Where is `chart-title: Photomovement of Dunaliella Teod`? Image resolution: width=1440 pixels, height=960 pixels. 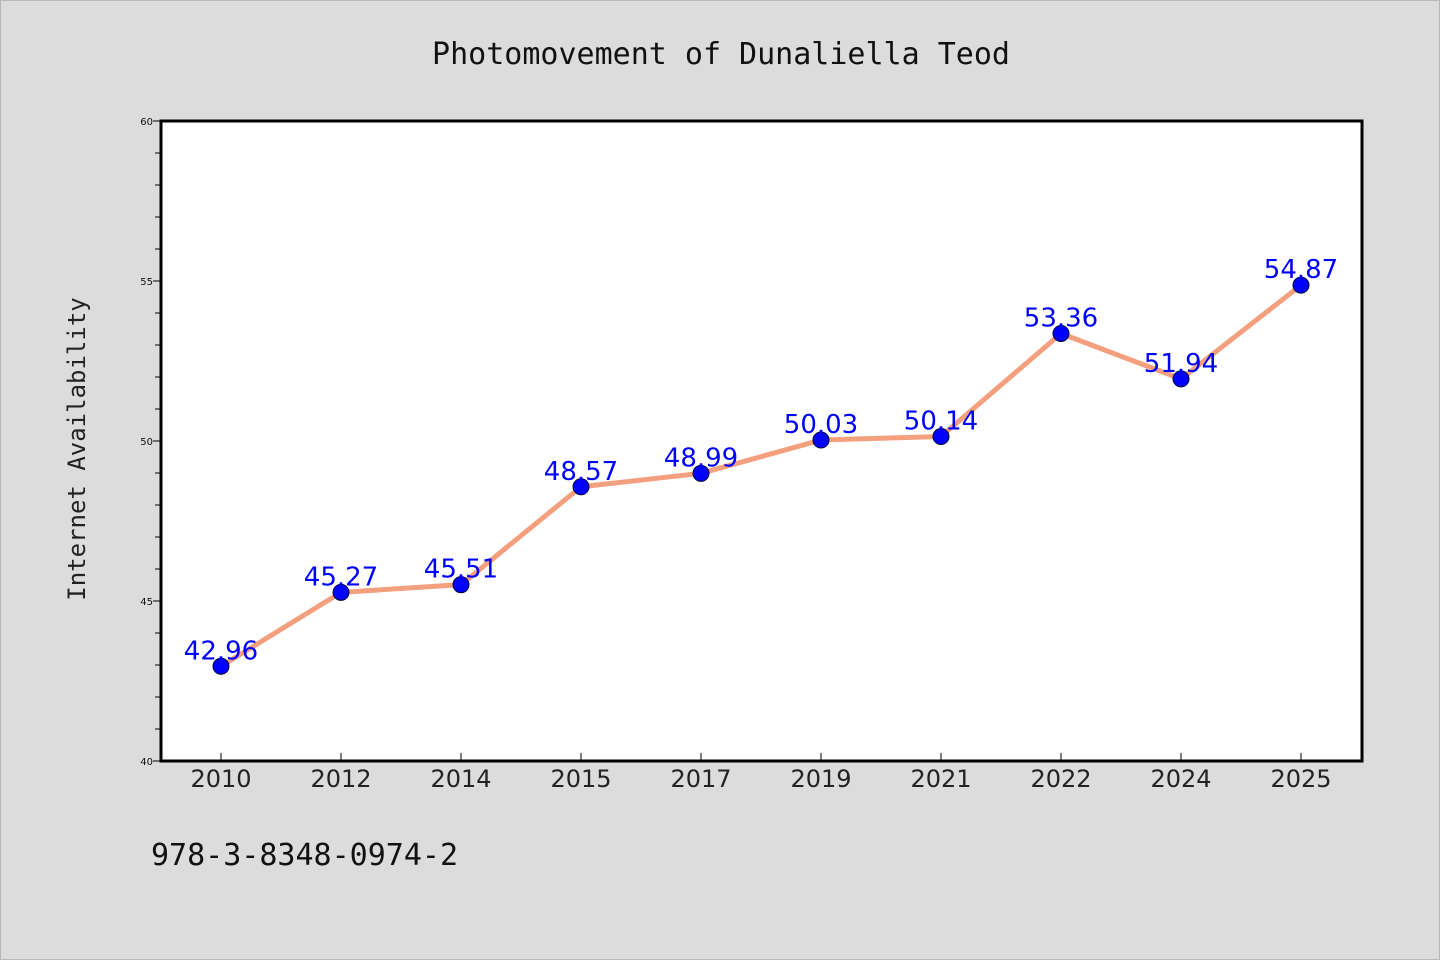
chart-title: Photomovement of Dunaliella Teod is located at coordinates (721, 54).